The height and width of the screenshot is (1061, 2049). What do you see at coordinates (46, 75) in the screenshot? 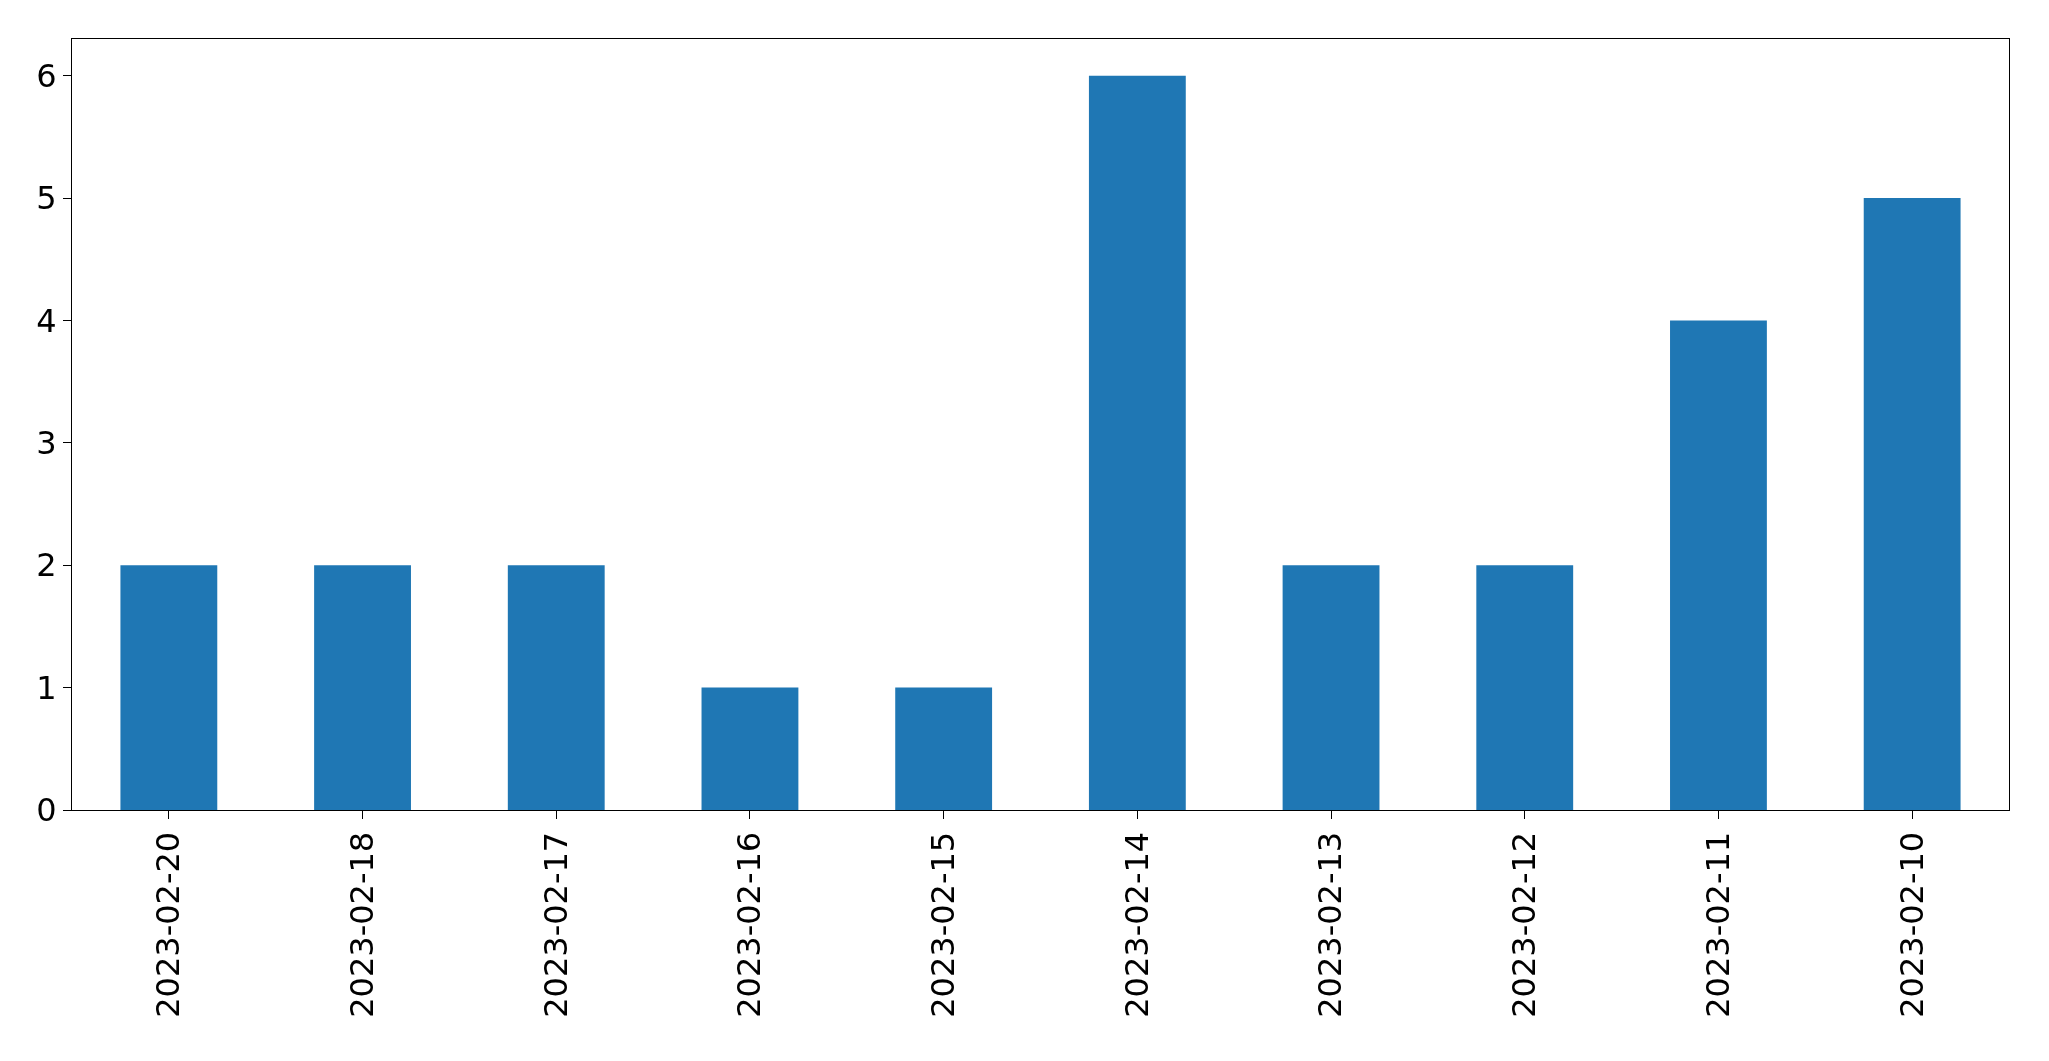
I see `y-tick-label: 6` at bounding box center [46, 75].